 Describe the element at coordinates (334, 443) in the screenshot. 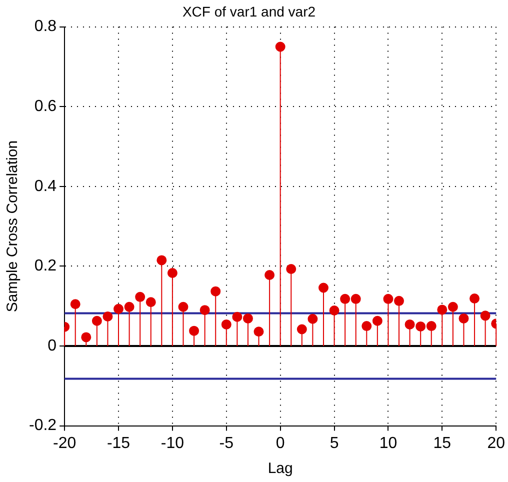

I see `x-tick-label: 5` at that location.